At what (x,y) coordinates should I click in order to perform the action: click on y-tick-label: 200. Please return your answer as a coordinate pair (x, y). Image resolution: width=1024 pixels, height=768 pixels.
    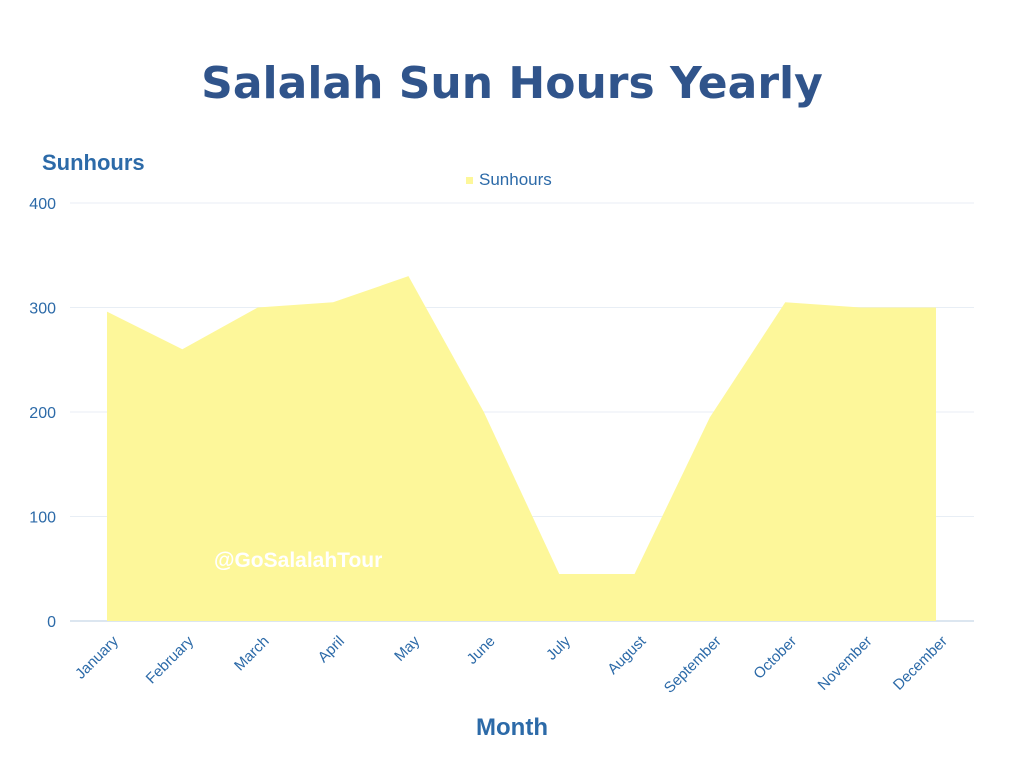
    Looking at the image, I should click on (42, 413).